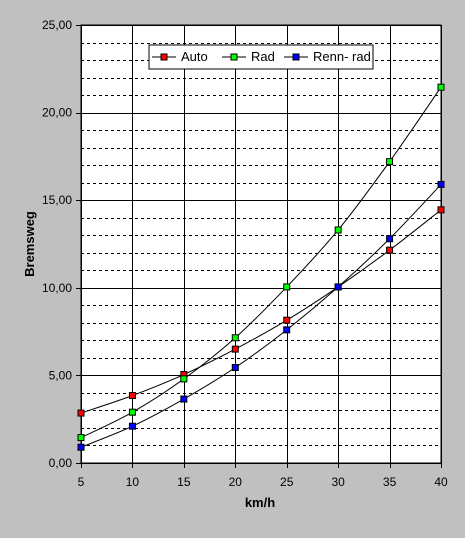 The image size is (465, 538). Describe the element at coordinates (57, 113) in the screenshot. I see `y-tick-label: 20,00` at that location.